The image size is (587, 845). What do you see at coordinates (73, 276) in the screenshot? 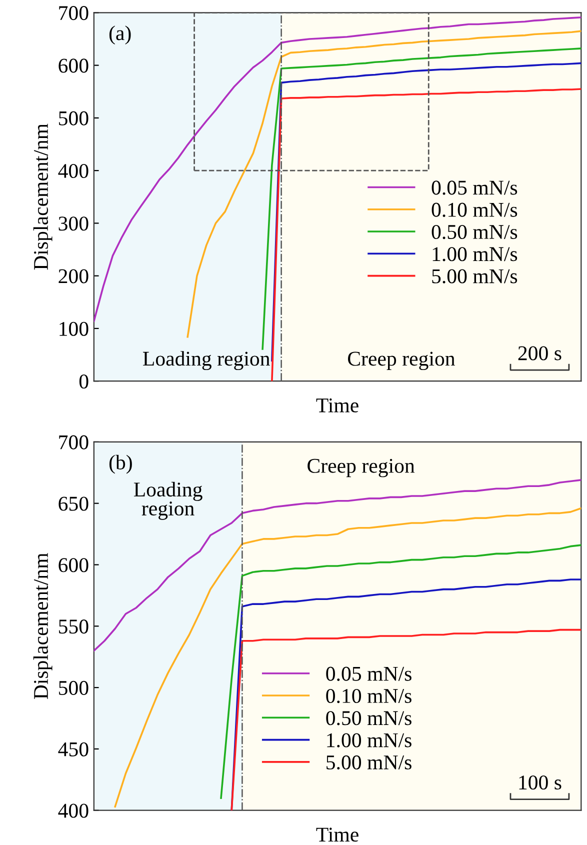
I see `y-tick-label: 200` at bounding box center [73, 276].